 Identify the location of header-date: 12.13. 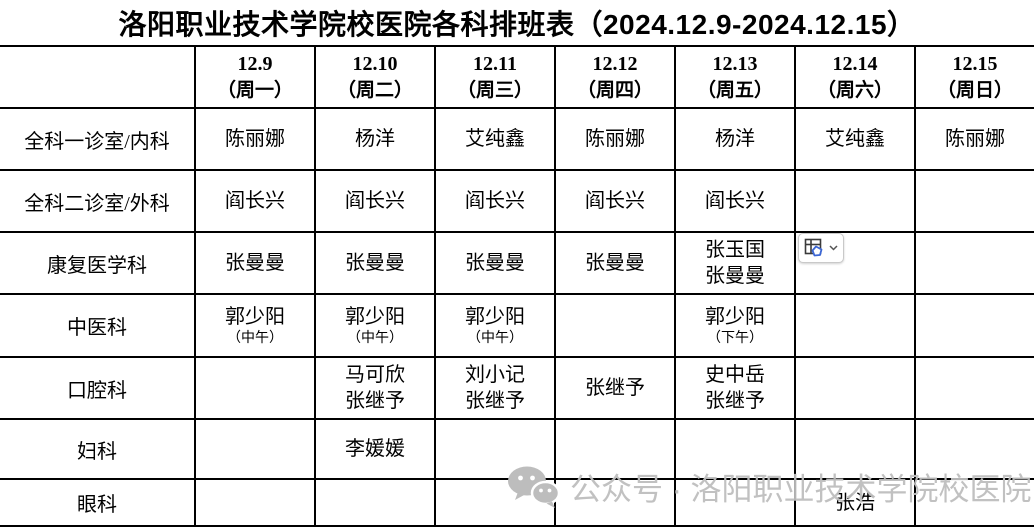
(735, 63).